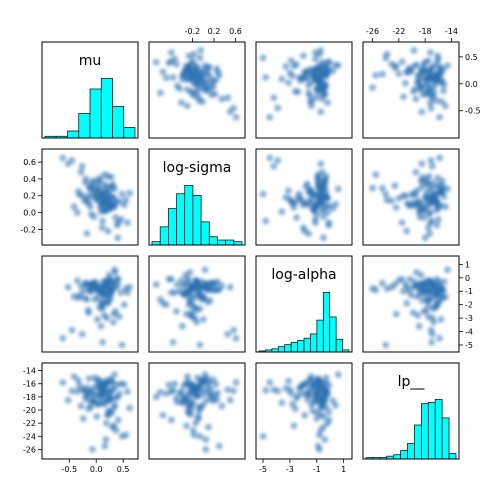 Image resolution: width=504 pixels, height=504 pixels. Describe the element at coordinates (451, 31) in the screenshot. I see `tick-label: -14` at that location.